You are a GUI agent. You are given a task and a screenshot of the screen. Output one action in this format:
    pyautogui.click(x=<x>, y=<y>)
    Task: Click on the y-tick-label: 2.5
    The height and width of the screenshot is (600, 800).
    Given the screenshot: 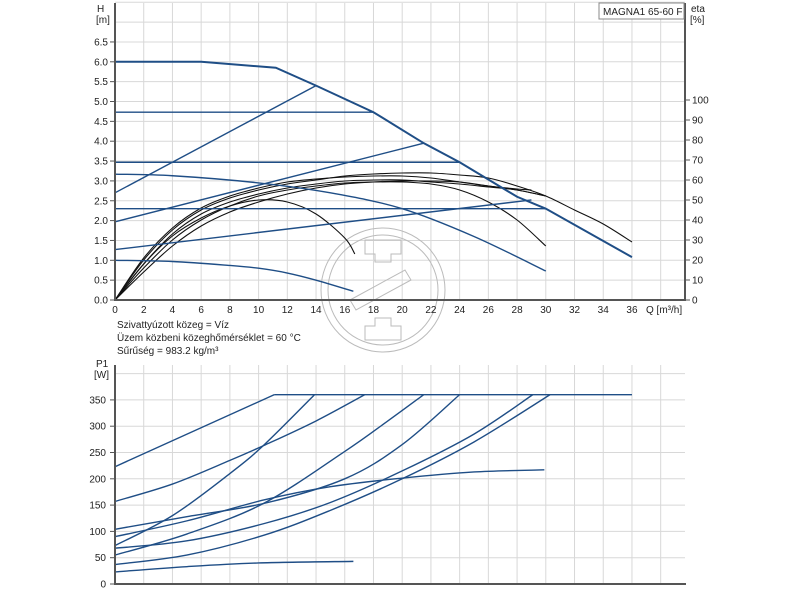 What is the action you would take?
    pyautogui.click(x=101, y=201)
    